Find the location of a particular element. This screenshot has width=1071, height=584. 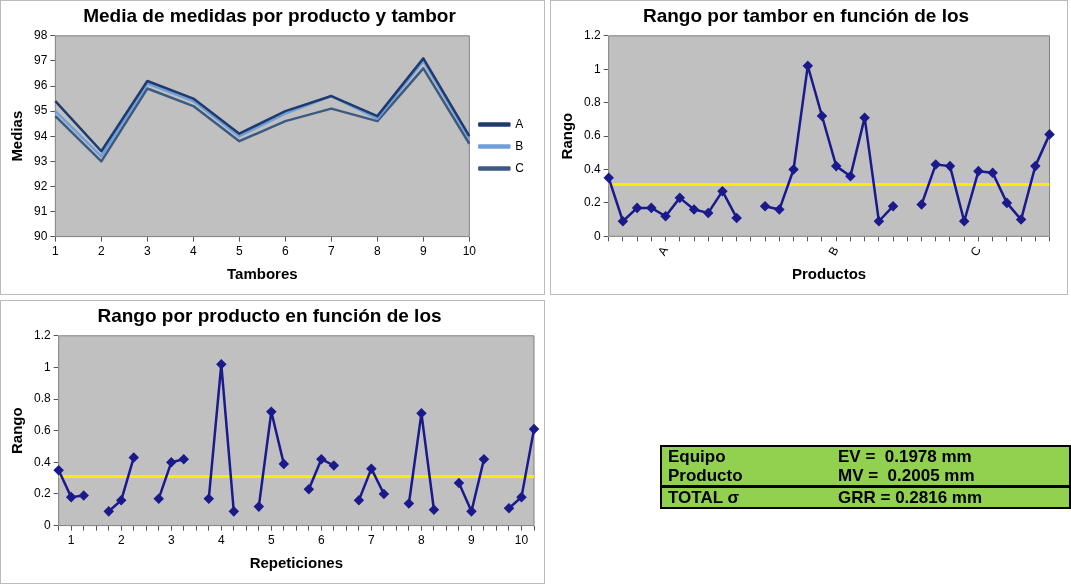

legend-label: B is located at coordinates (519, 145).